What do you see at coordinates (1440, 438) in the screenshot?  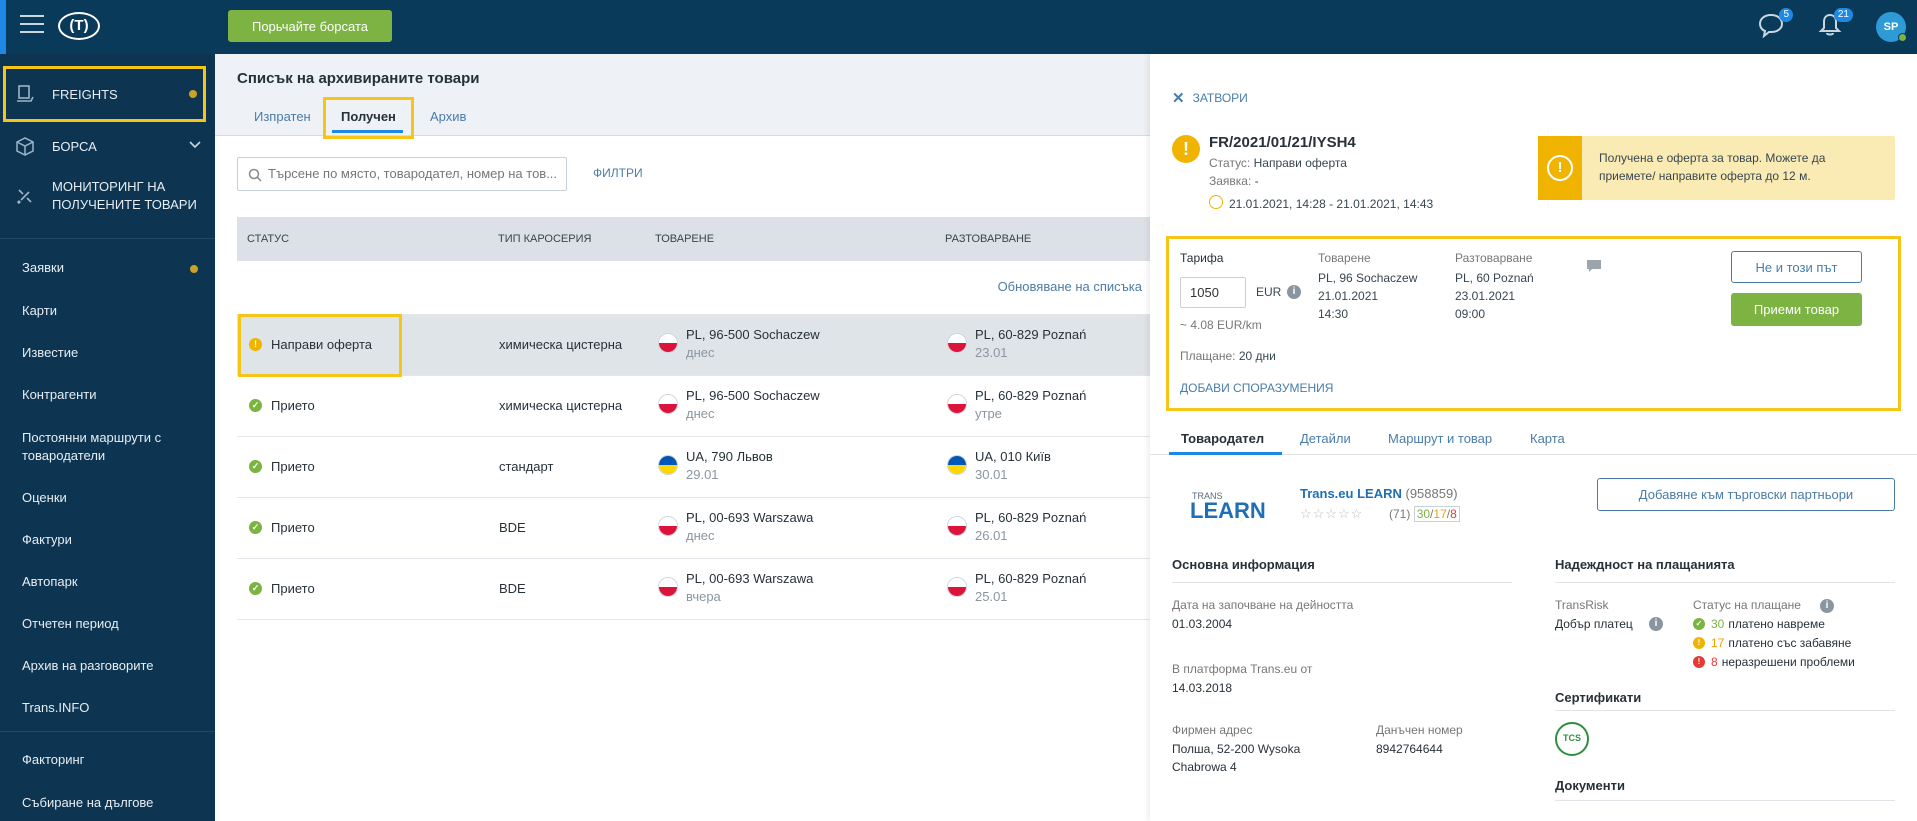 I see `tab-route-and-goods: Маршрут и товар` at bounding box center [1440, 438].